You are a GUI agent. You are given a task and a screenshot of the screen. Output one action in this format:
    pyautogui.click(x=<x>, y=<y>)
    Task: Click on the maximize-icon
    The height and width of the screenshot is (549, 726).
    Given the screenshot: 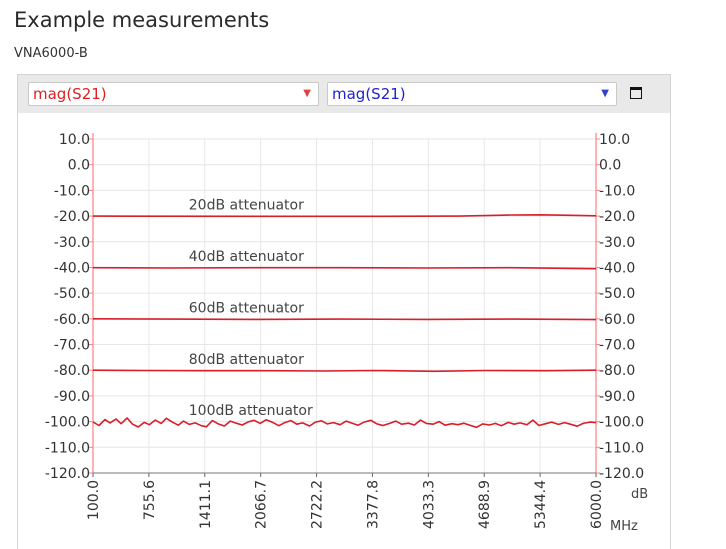 What is the action you would take?
    pyautogui.click(x=636, y=93)
    